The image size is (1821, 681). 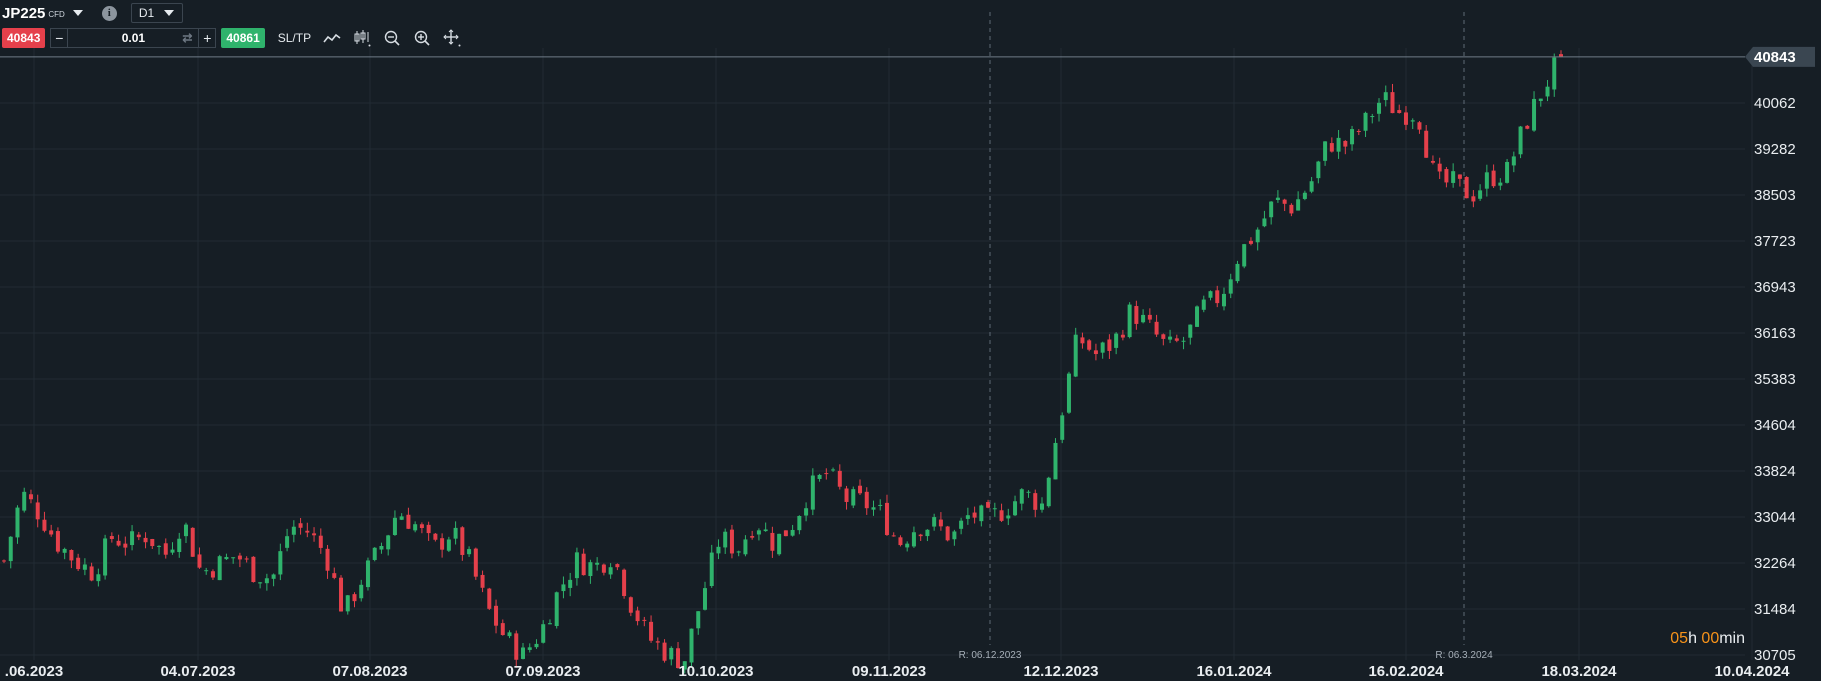 What do you see at coordinates (34, 671) in the screenshot?
I see `x-tick-label: .06.2023` at bounding box center [34, 671].